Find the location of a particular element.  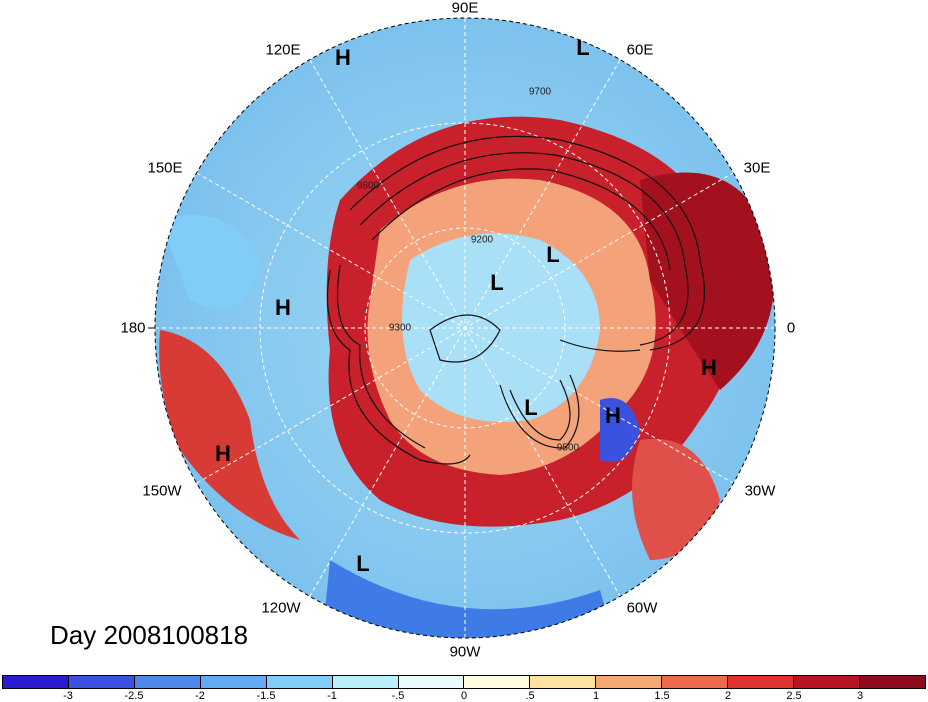

colorbar-tick-label: 2.5 is located at coordinates (794, 696).